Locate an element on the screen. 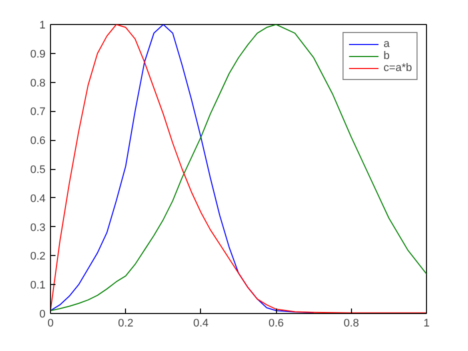  y-tick-label: 0 is located at coordinates (42, 314).